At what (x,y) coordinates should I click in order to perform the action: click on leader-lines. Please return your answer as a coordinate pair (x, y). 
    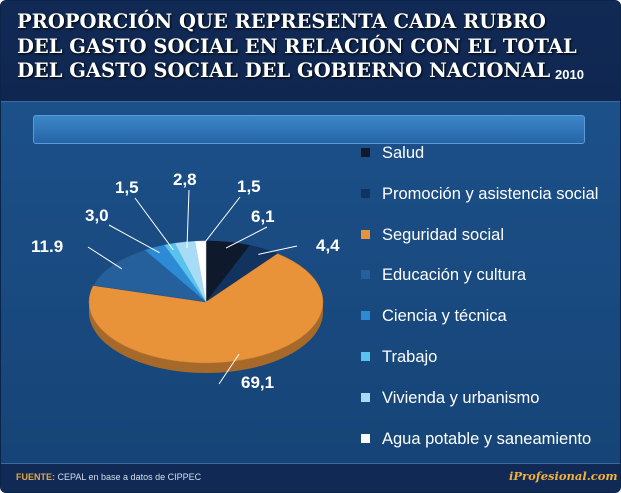
    Looking at the image, I should click on (192, 287).